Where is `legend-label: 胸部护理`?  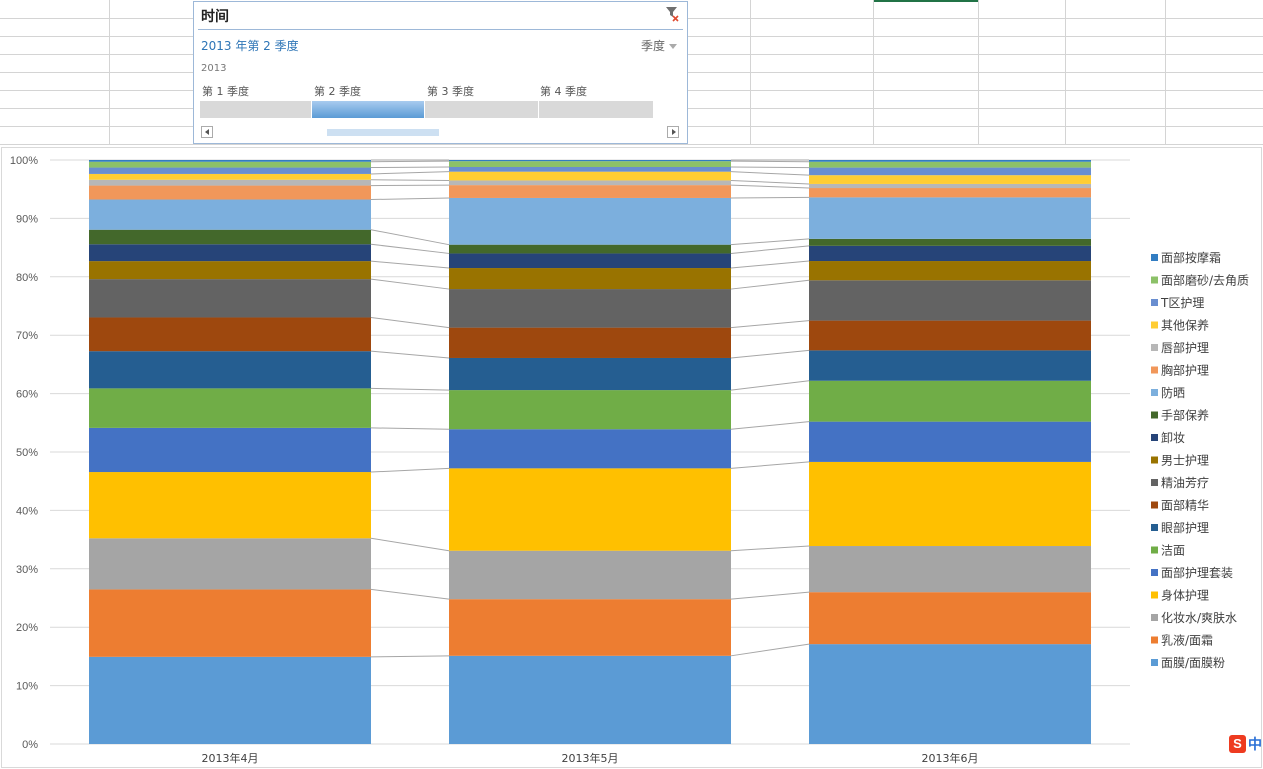
legend-label: 胸部护理 is located at coordinates (1185, 370).